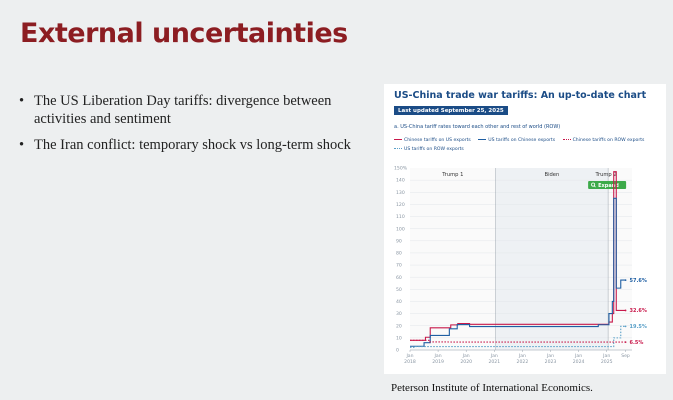 The height and width of the screenshot is (400, 673). Describe the element at coordinates (434, 149) in the screenshot. I see `legend-label: US tariffs on ROW exports` at that location.